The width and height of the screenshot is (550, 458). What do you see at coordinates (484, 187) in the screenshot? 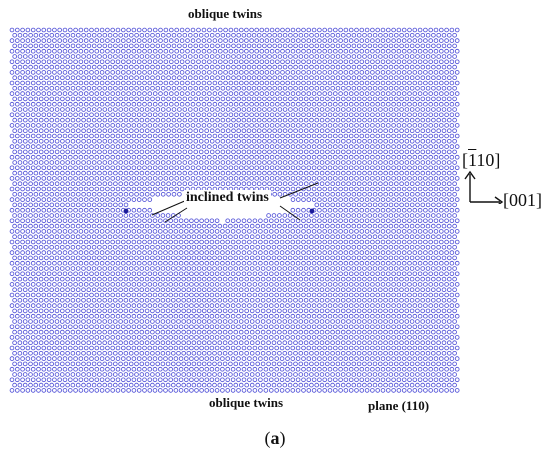
I see `axis-arrows-icon` at bounding box center [484, 187].